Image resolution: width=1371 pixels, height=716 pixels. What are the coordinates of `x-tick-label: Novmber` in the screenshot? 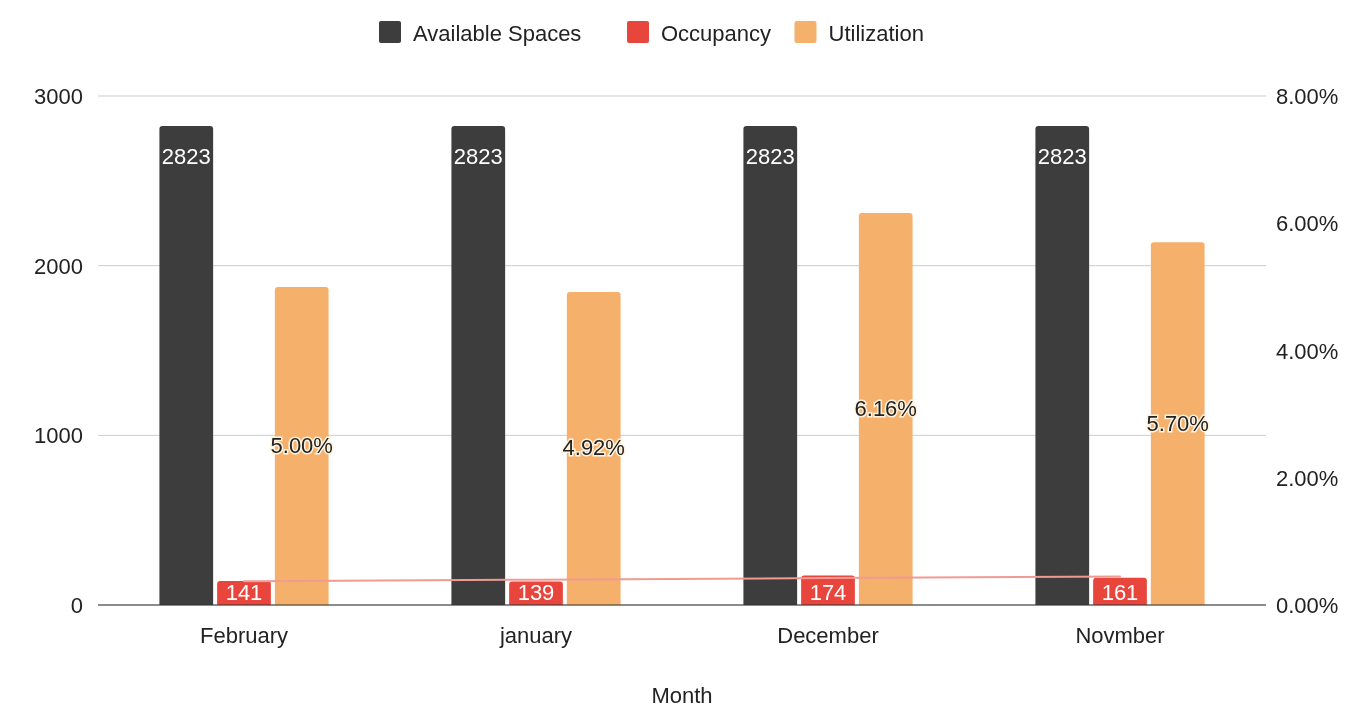 It's located at (1120, 635).